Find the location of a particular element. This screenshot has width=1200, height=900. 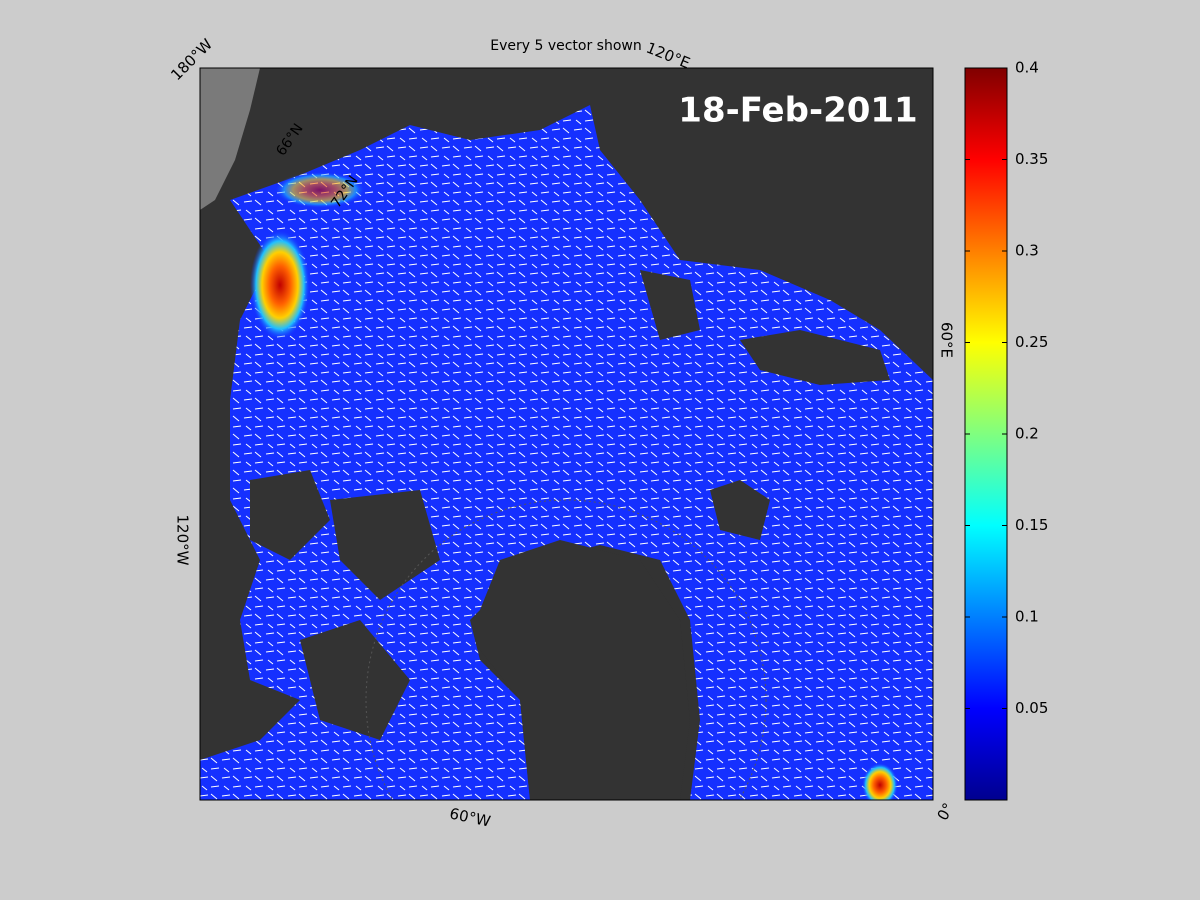

longitude-label: 0° is located at coordinates (946, 812).